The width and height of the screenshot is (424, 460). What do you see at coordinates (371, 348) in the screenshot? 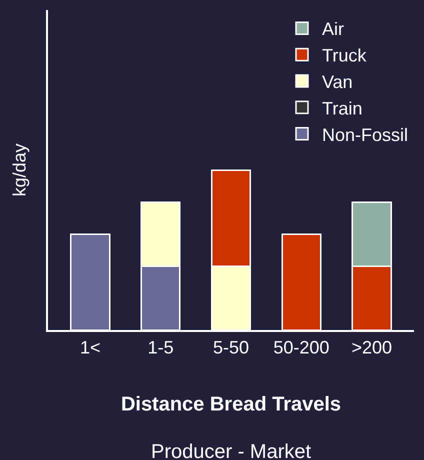
I see `x-tick-label: >200` at bounding box center [371, 348].